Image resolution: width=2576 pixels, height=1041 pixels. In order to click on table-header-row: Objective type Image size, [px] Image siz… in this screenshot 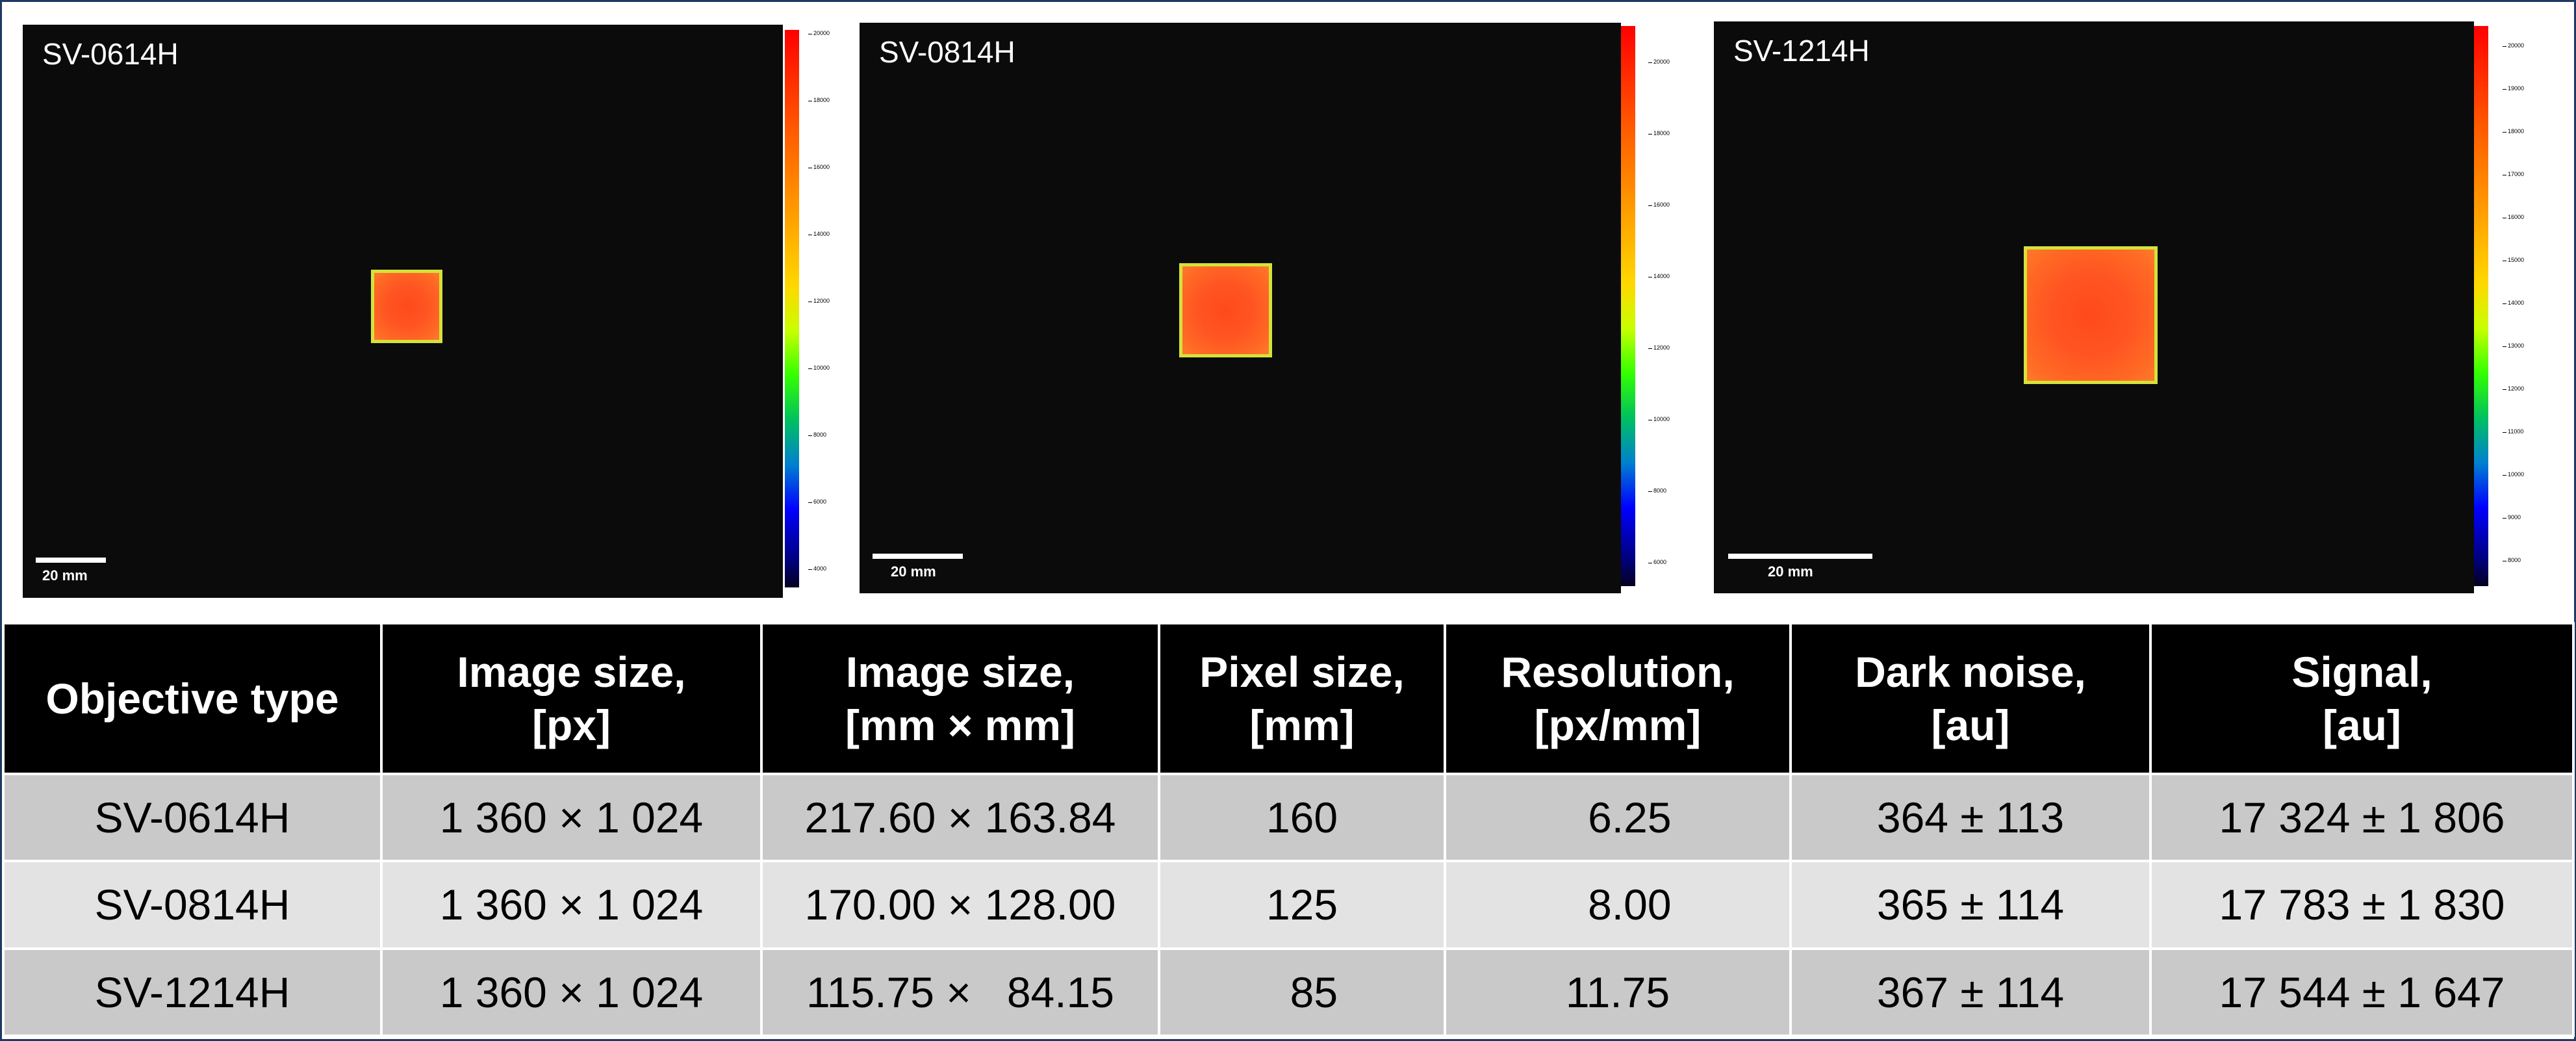, I will do `click(1288, 698)`.